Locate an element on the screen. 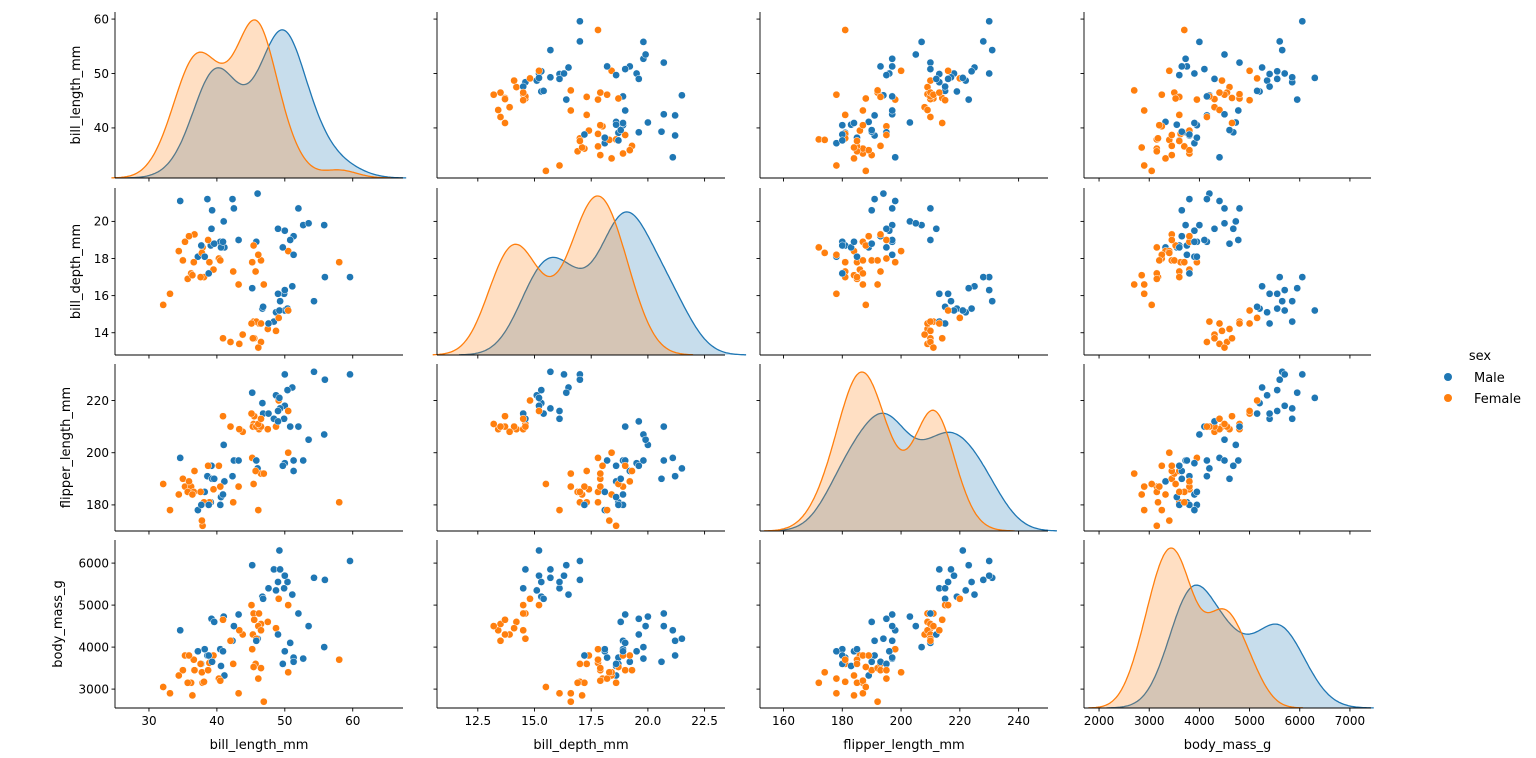 The width and height of the screenshot is (1536, 758). kde-line-female is located at coordinates (563, 275).